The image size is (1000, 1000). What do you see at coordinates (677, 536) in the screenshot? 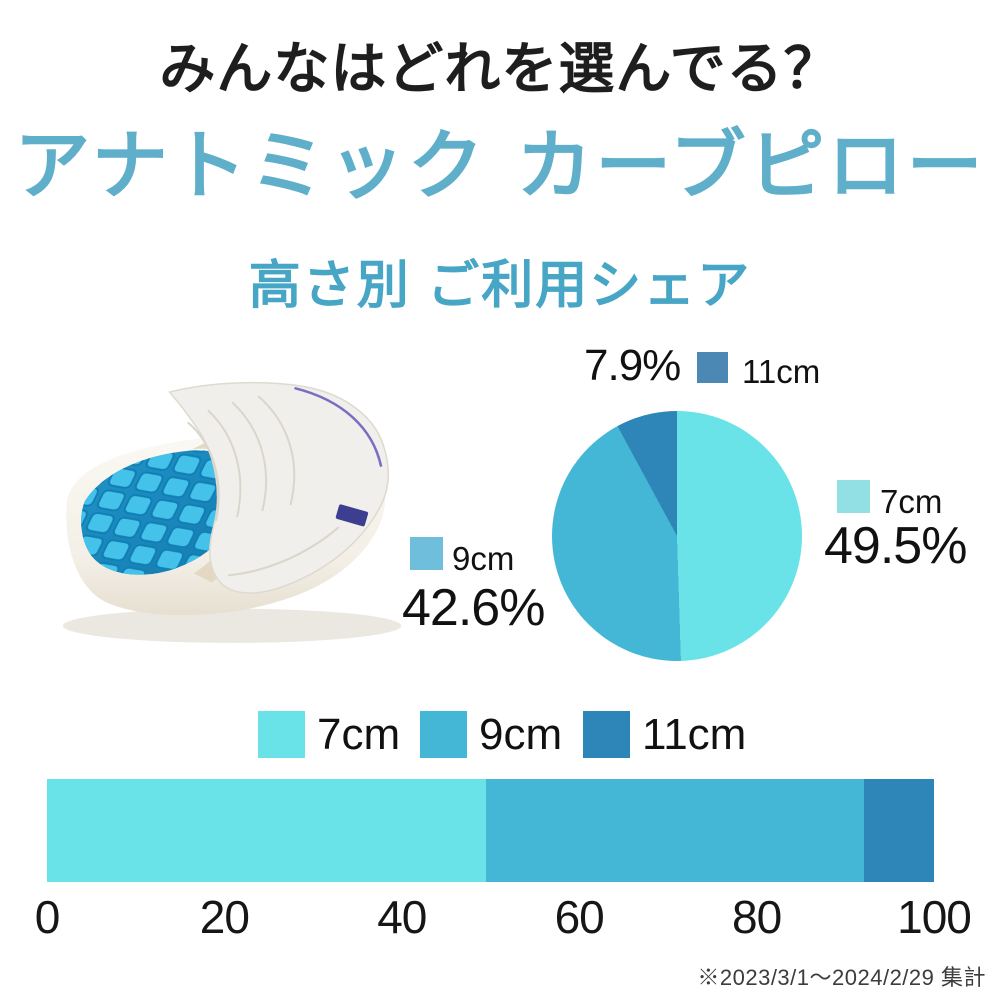
I see `pie-chart` at bounding box center [677, 536].